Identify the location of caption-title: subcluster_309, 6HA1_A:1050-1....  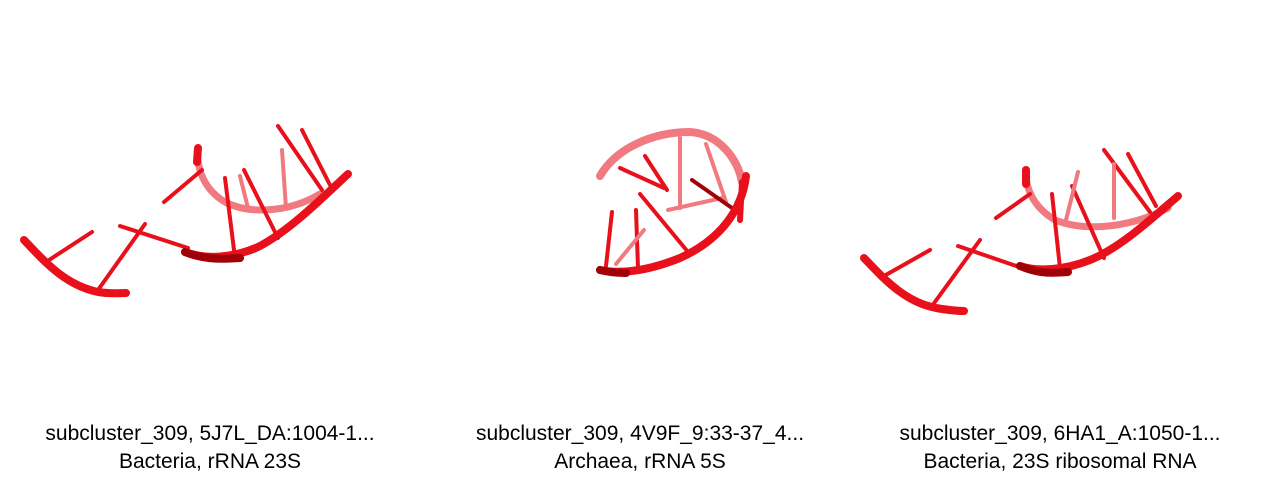
(1060, 433).